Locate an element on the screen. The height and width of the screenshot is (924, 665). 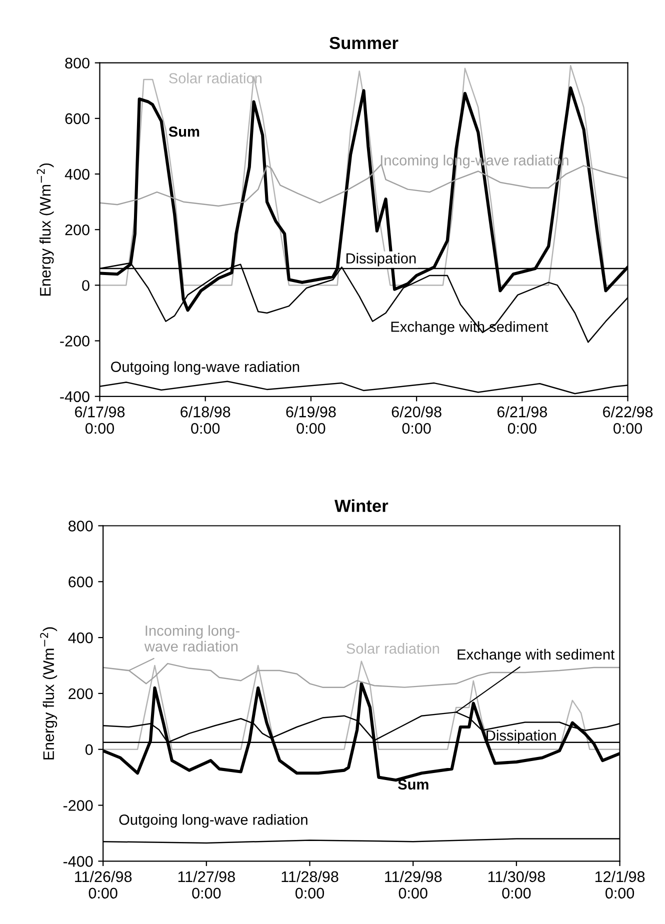
x-tick-label: 11/27/98 0:00 is located at coordinates (206, 884).